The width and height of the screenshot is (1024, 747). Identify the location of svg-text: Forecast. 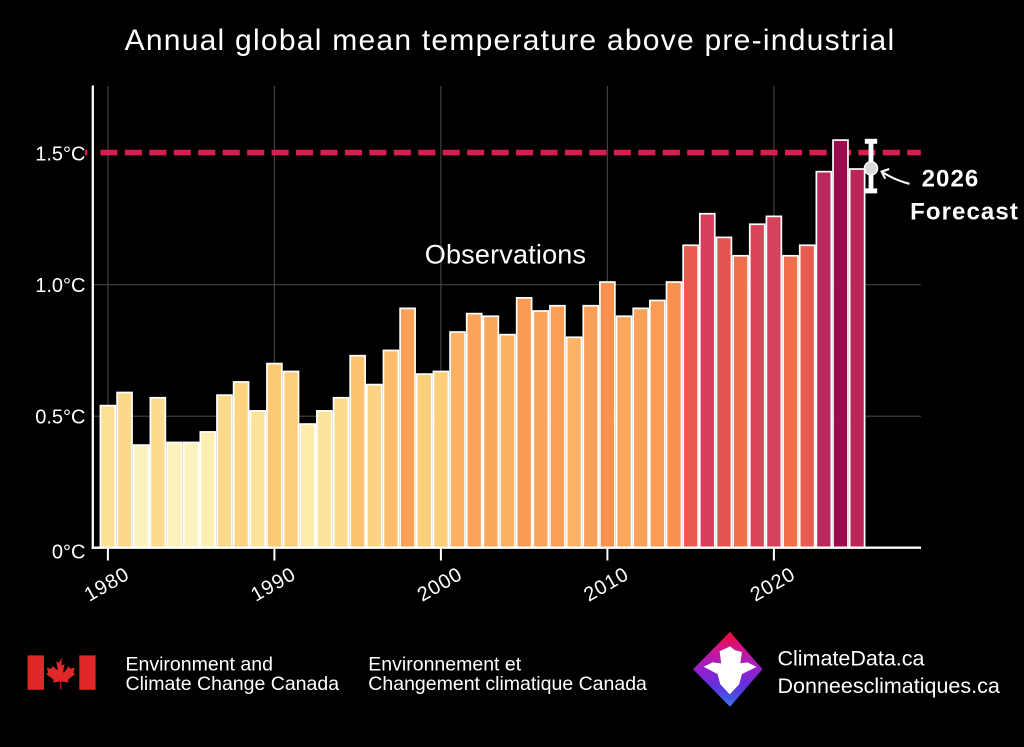
(964, 212).